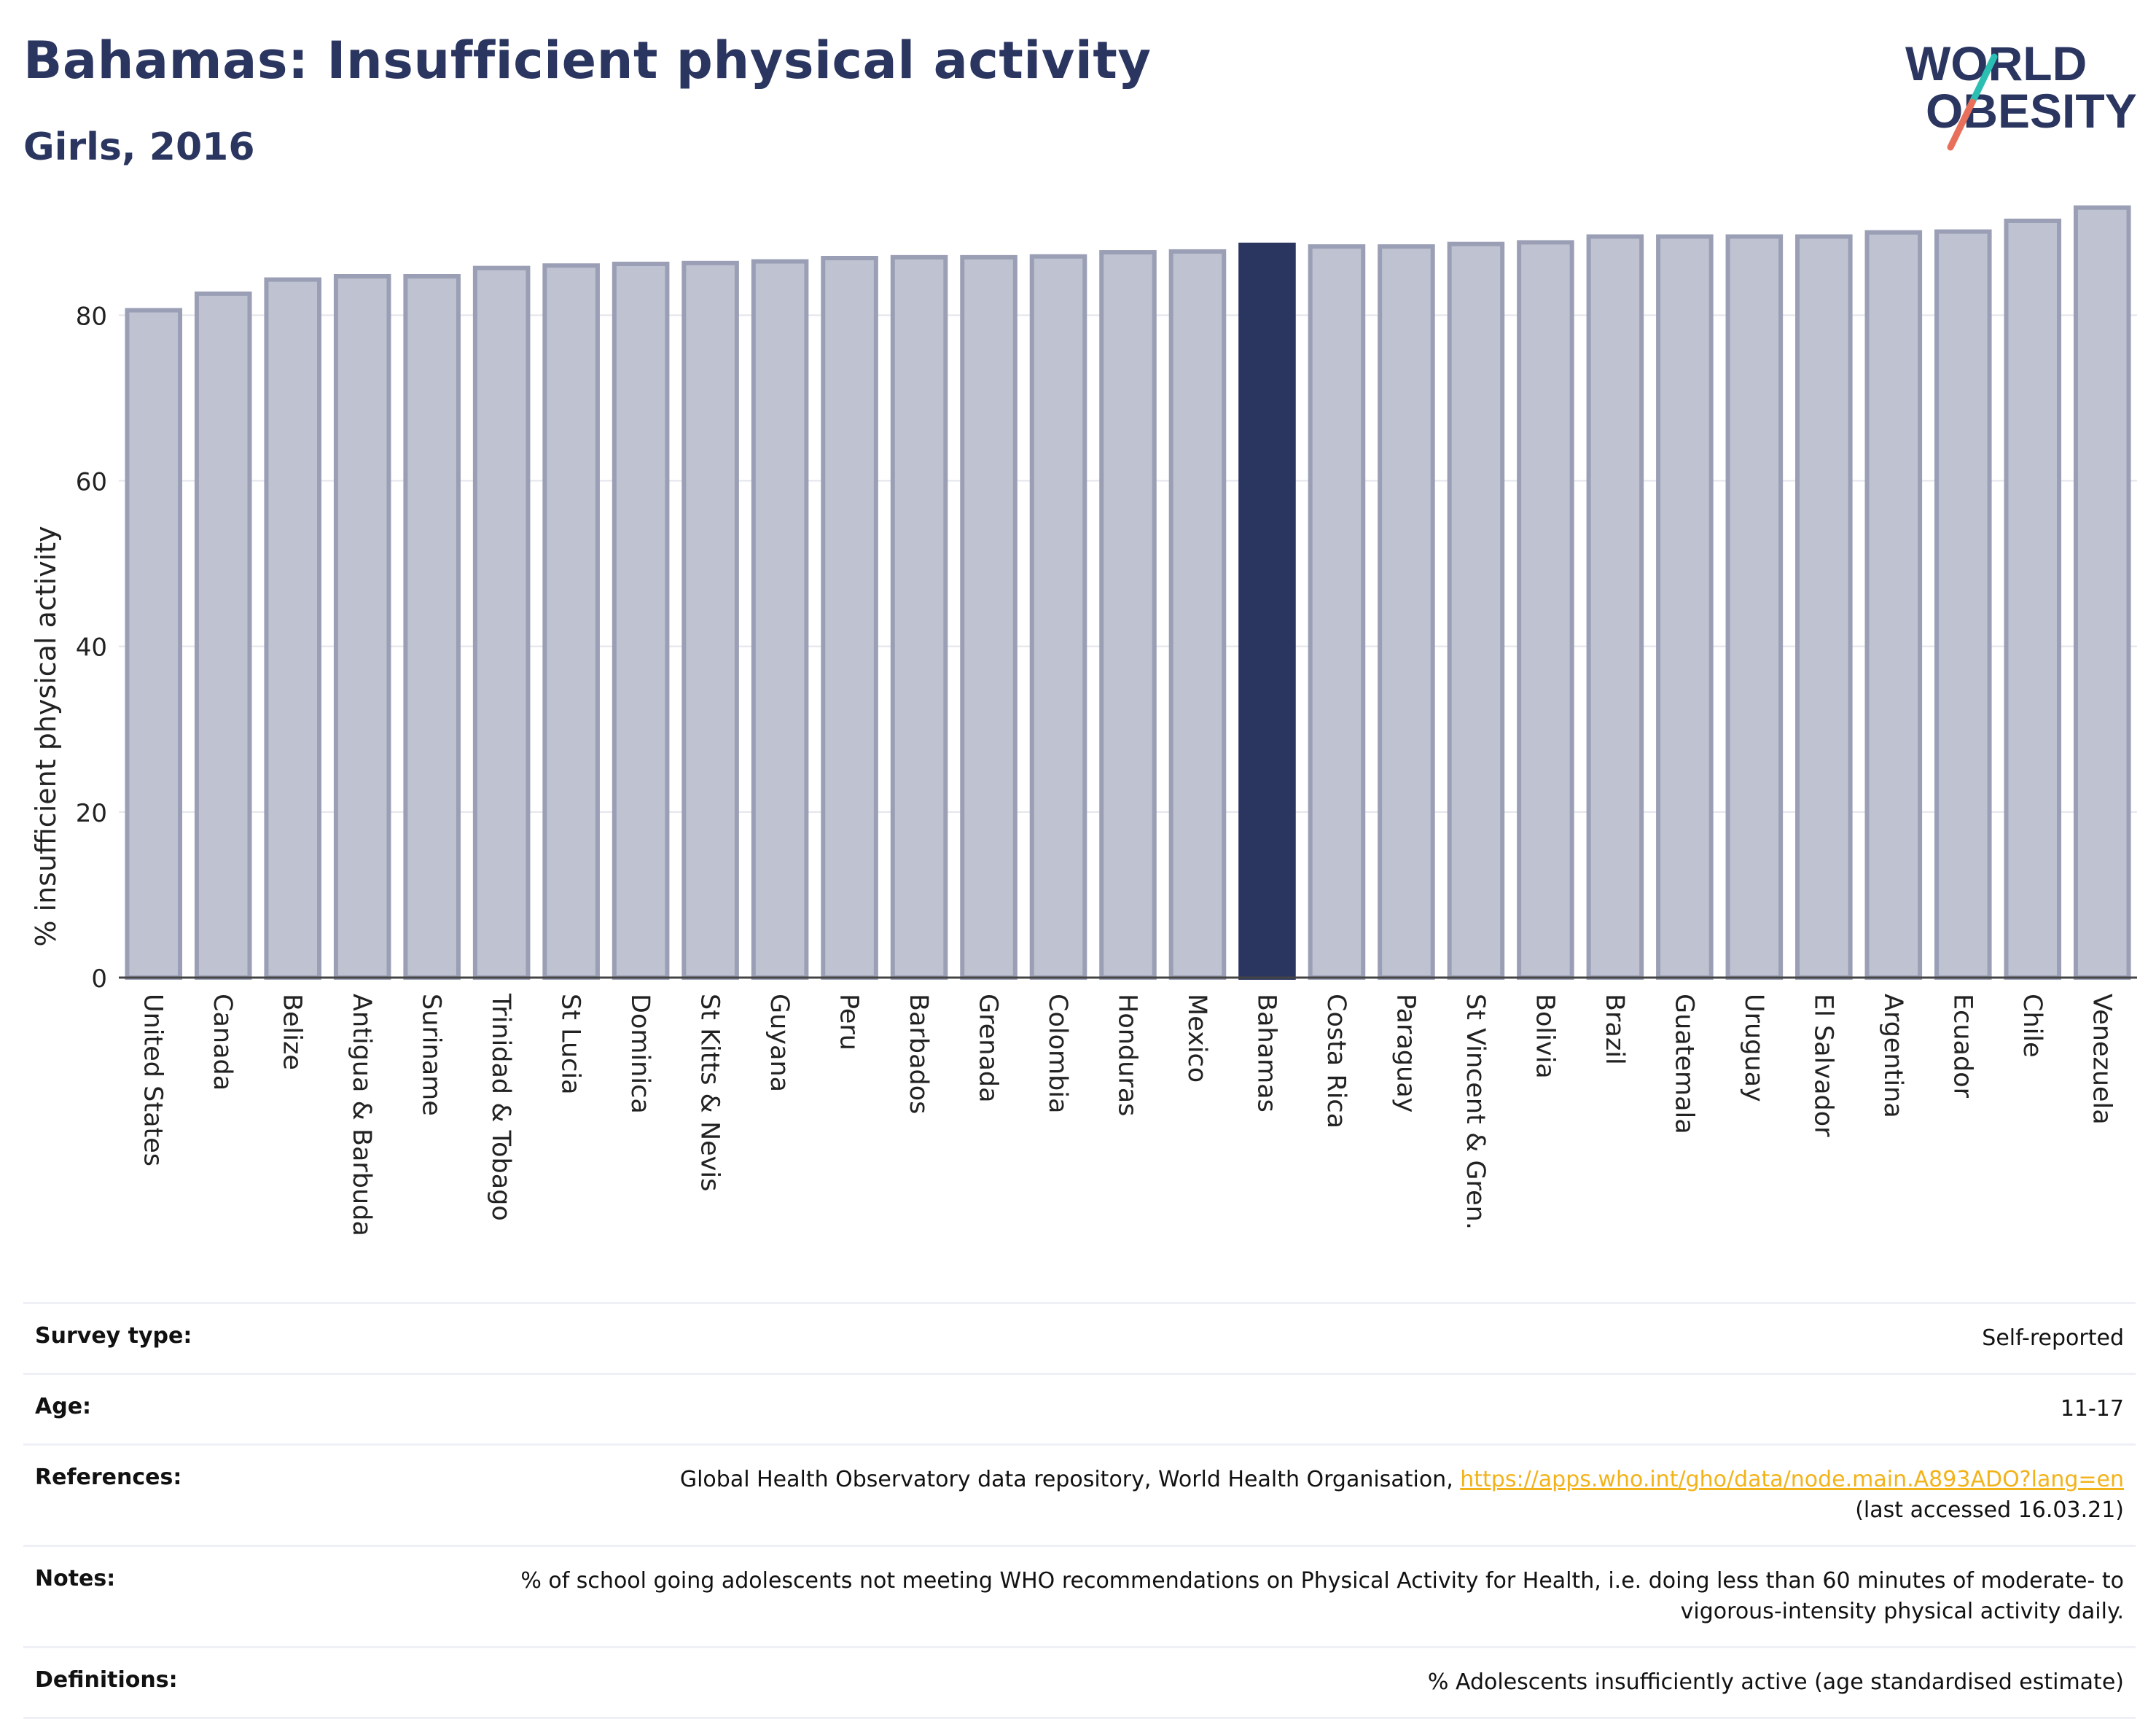  What do you see at coordinates (1684, 1064) in the screenshot?
I see `x-tick-label: Guatemala` at bounding box center [1684, 1064].